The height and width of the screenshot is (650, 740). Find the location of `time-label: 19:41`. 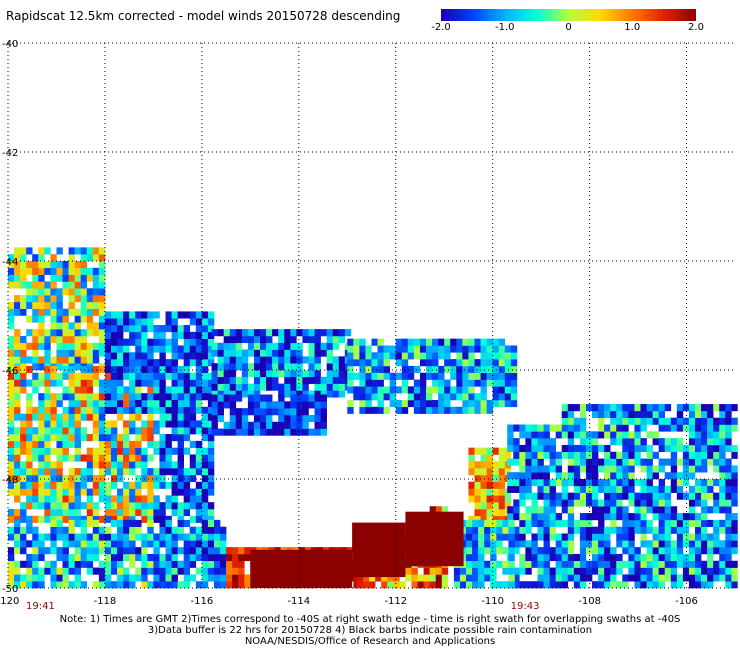

time-label: 19:41 is located at coordinates (40, 606).